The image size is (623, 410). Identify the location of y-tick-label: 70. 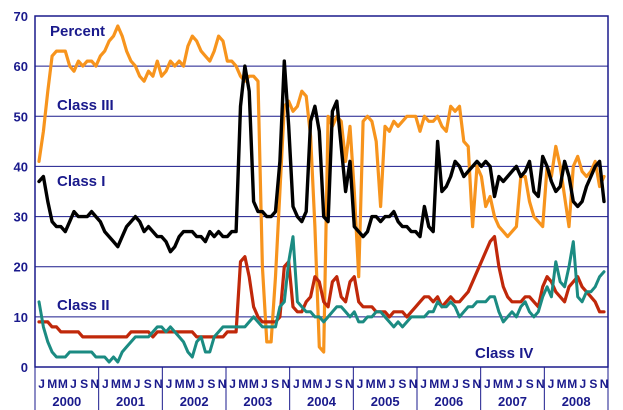
(21, 16).